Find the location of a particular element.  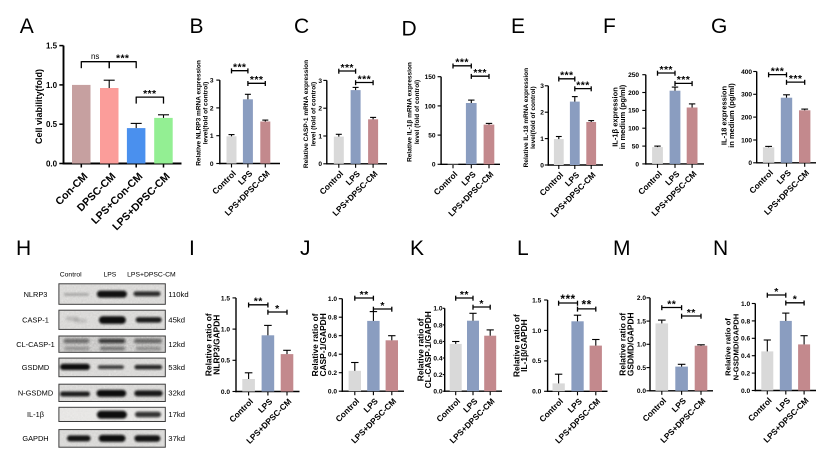

svg-text: D is located at coordinates (409, 29).